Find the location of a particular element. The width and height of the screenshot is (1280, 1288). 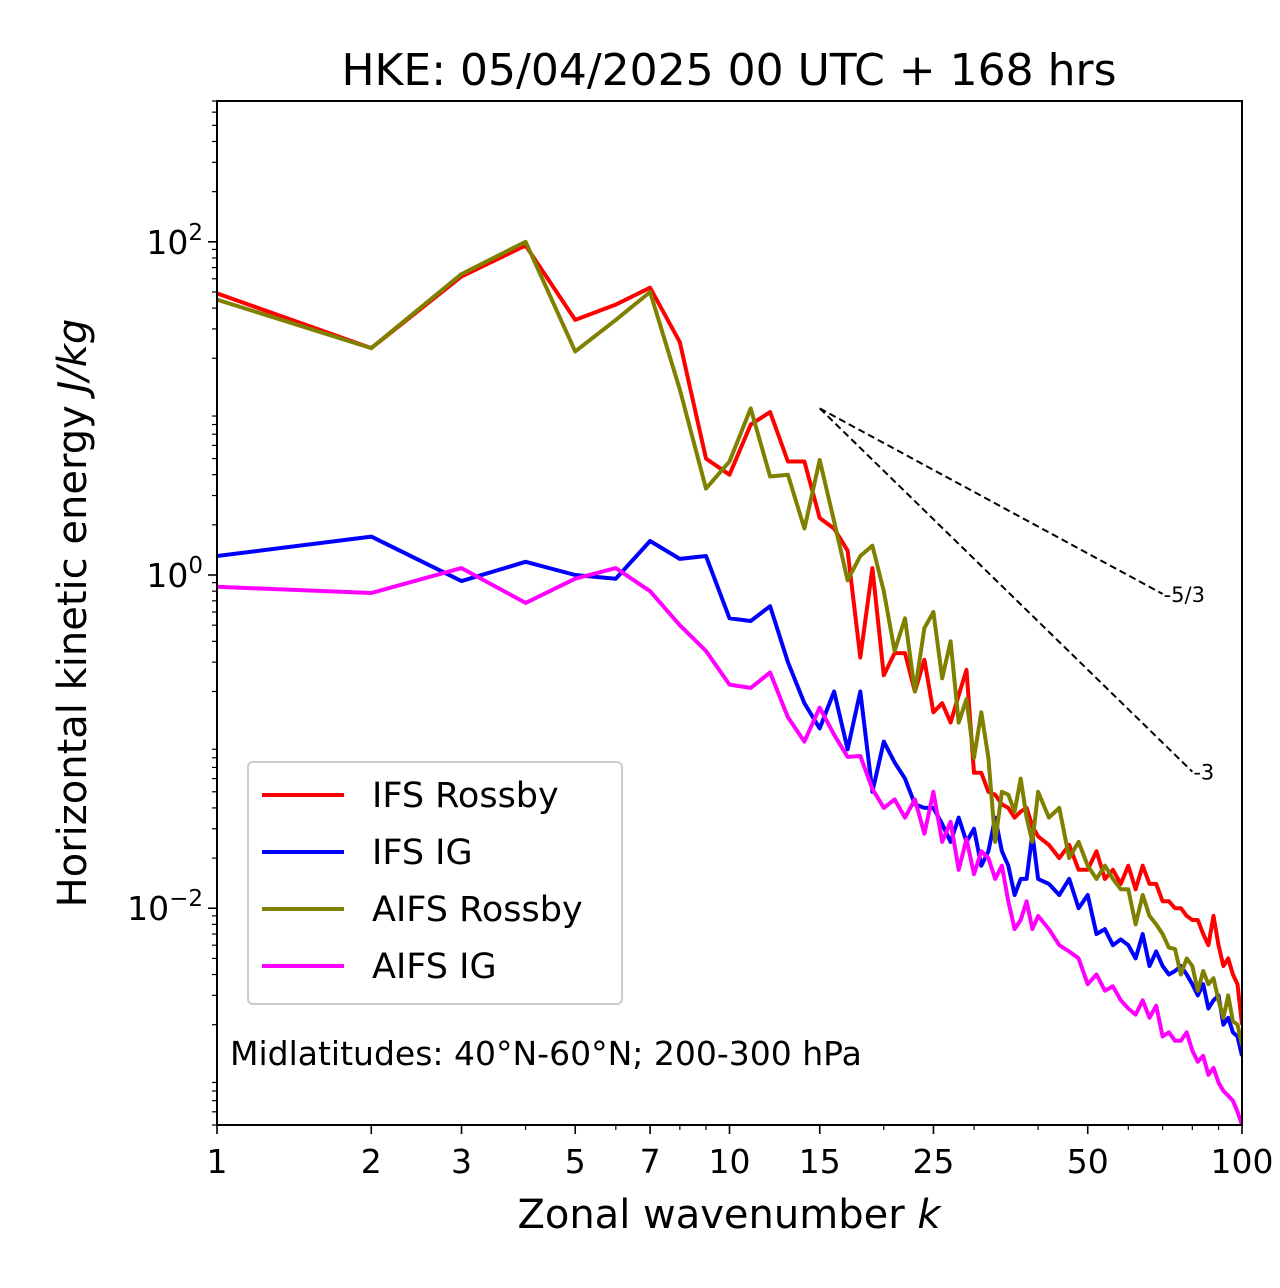

x-tick-label: 7 is located at coordinates (650, 1161).